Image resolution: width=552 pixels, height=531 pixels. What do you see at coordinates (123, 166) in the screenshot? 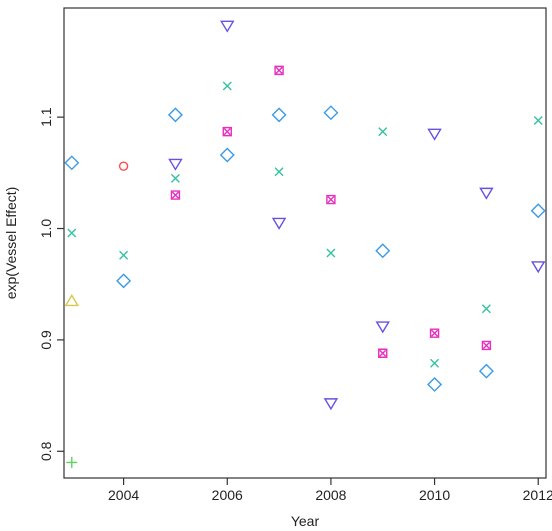
I see `data-point-circle` at bounding box center [123, 166].